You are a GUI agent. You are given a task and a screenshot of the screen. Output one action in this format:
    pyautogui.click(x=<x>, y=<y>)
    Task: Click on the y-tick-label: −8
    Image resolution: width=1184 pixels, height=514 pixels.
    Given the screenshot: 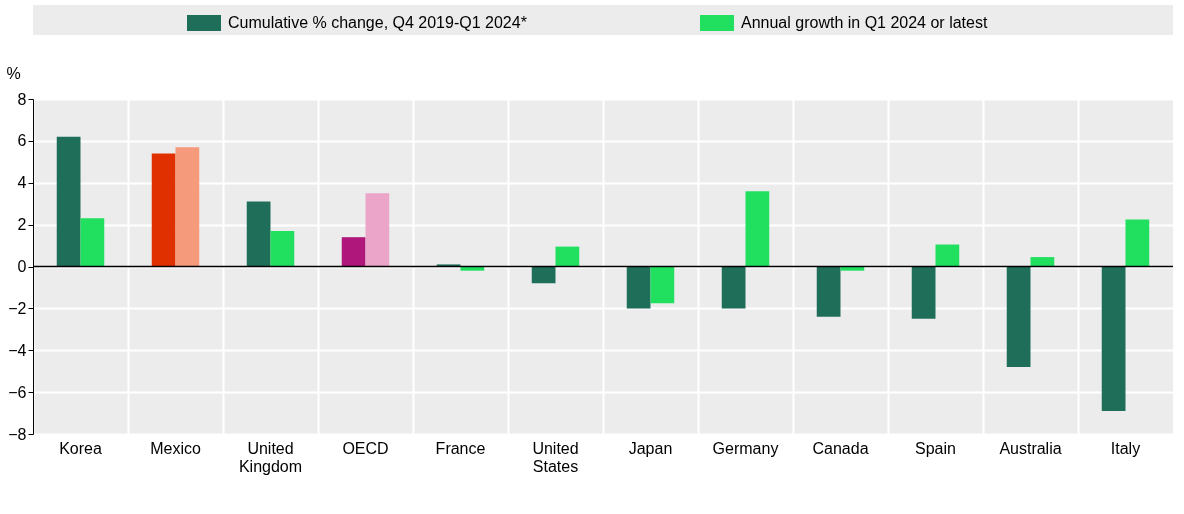 What is the action you would take?
    pyautogui.click(x=17, y=434)
    